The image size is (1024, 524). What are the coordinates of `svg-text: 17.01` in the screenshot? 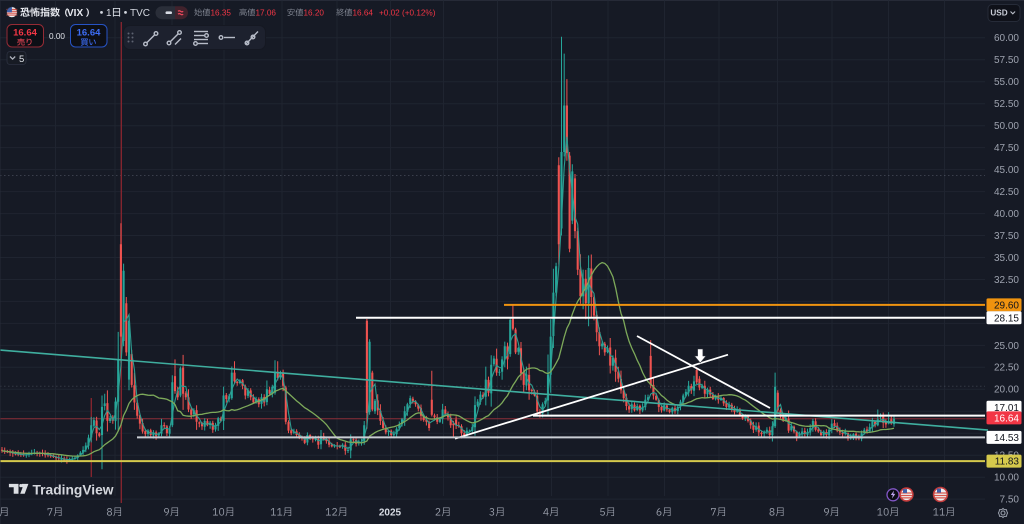 It's located at (1006, 408).